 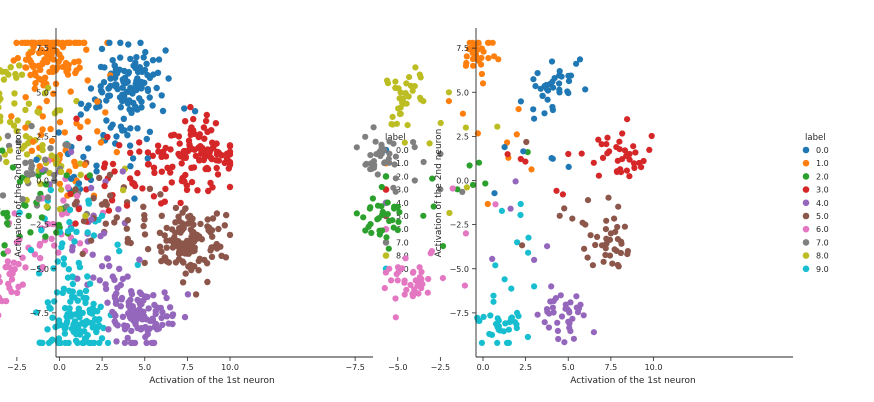 I want to click on x-tick-label: 2.5, so click(x=102, y=367).